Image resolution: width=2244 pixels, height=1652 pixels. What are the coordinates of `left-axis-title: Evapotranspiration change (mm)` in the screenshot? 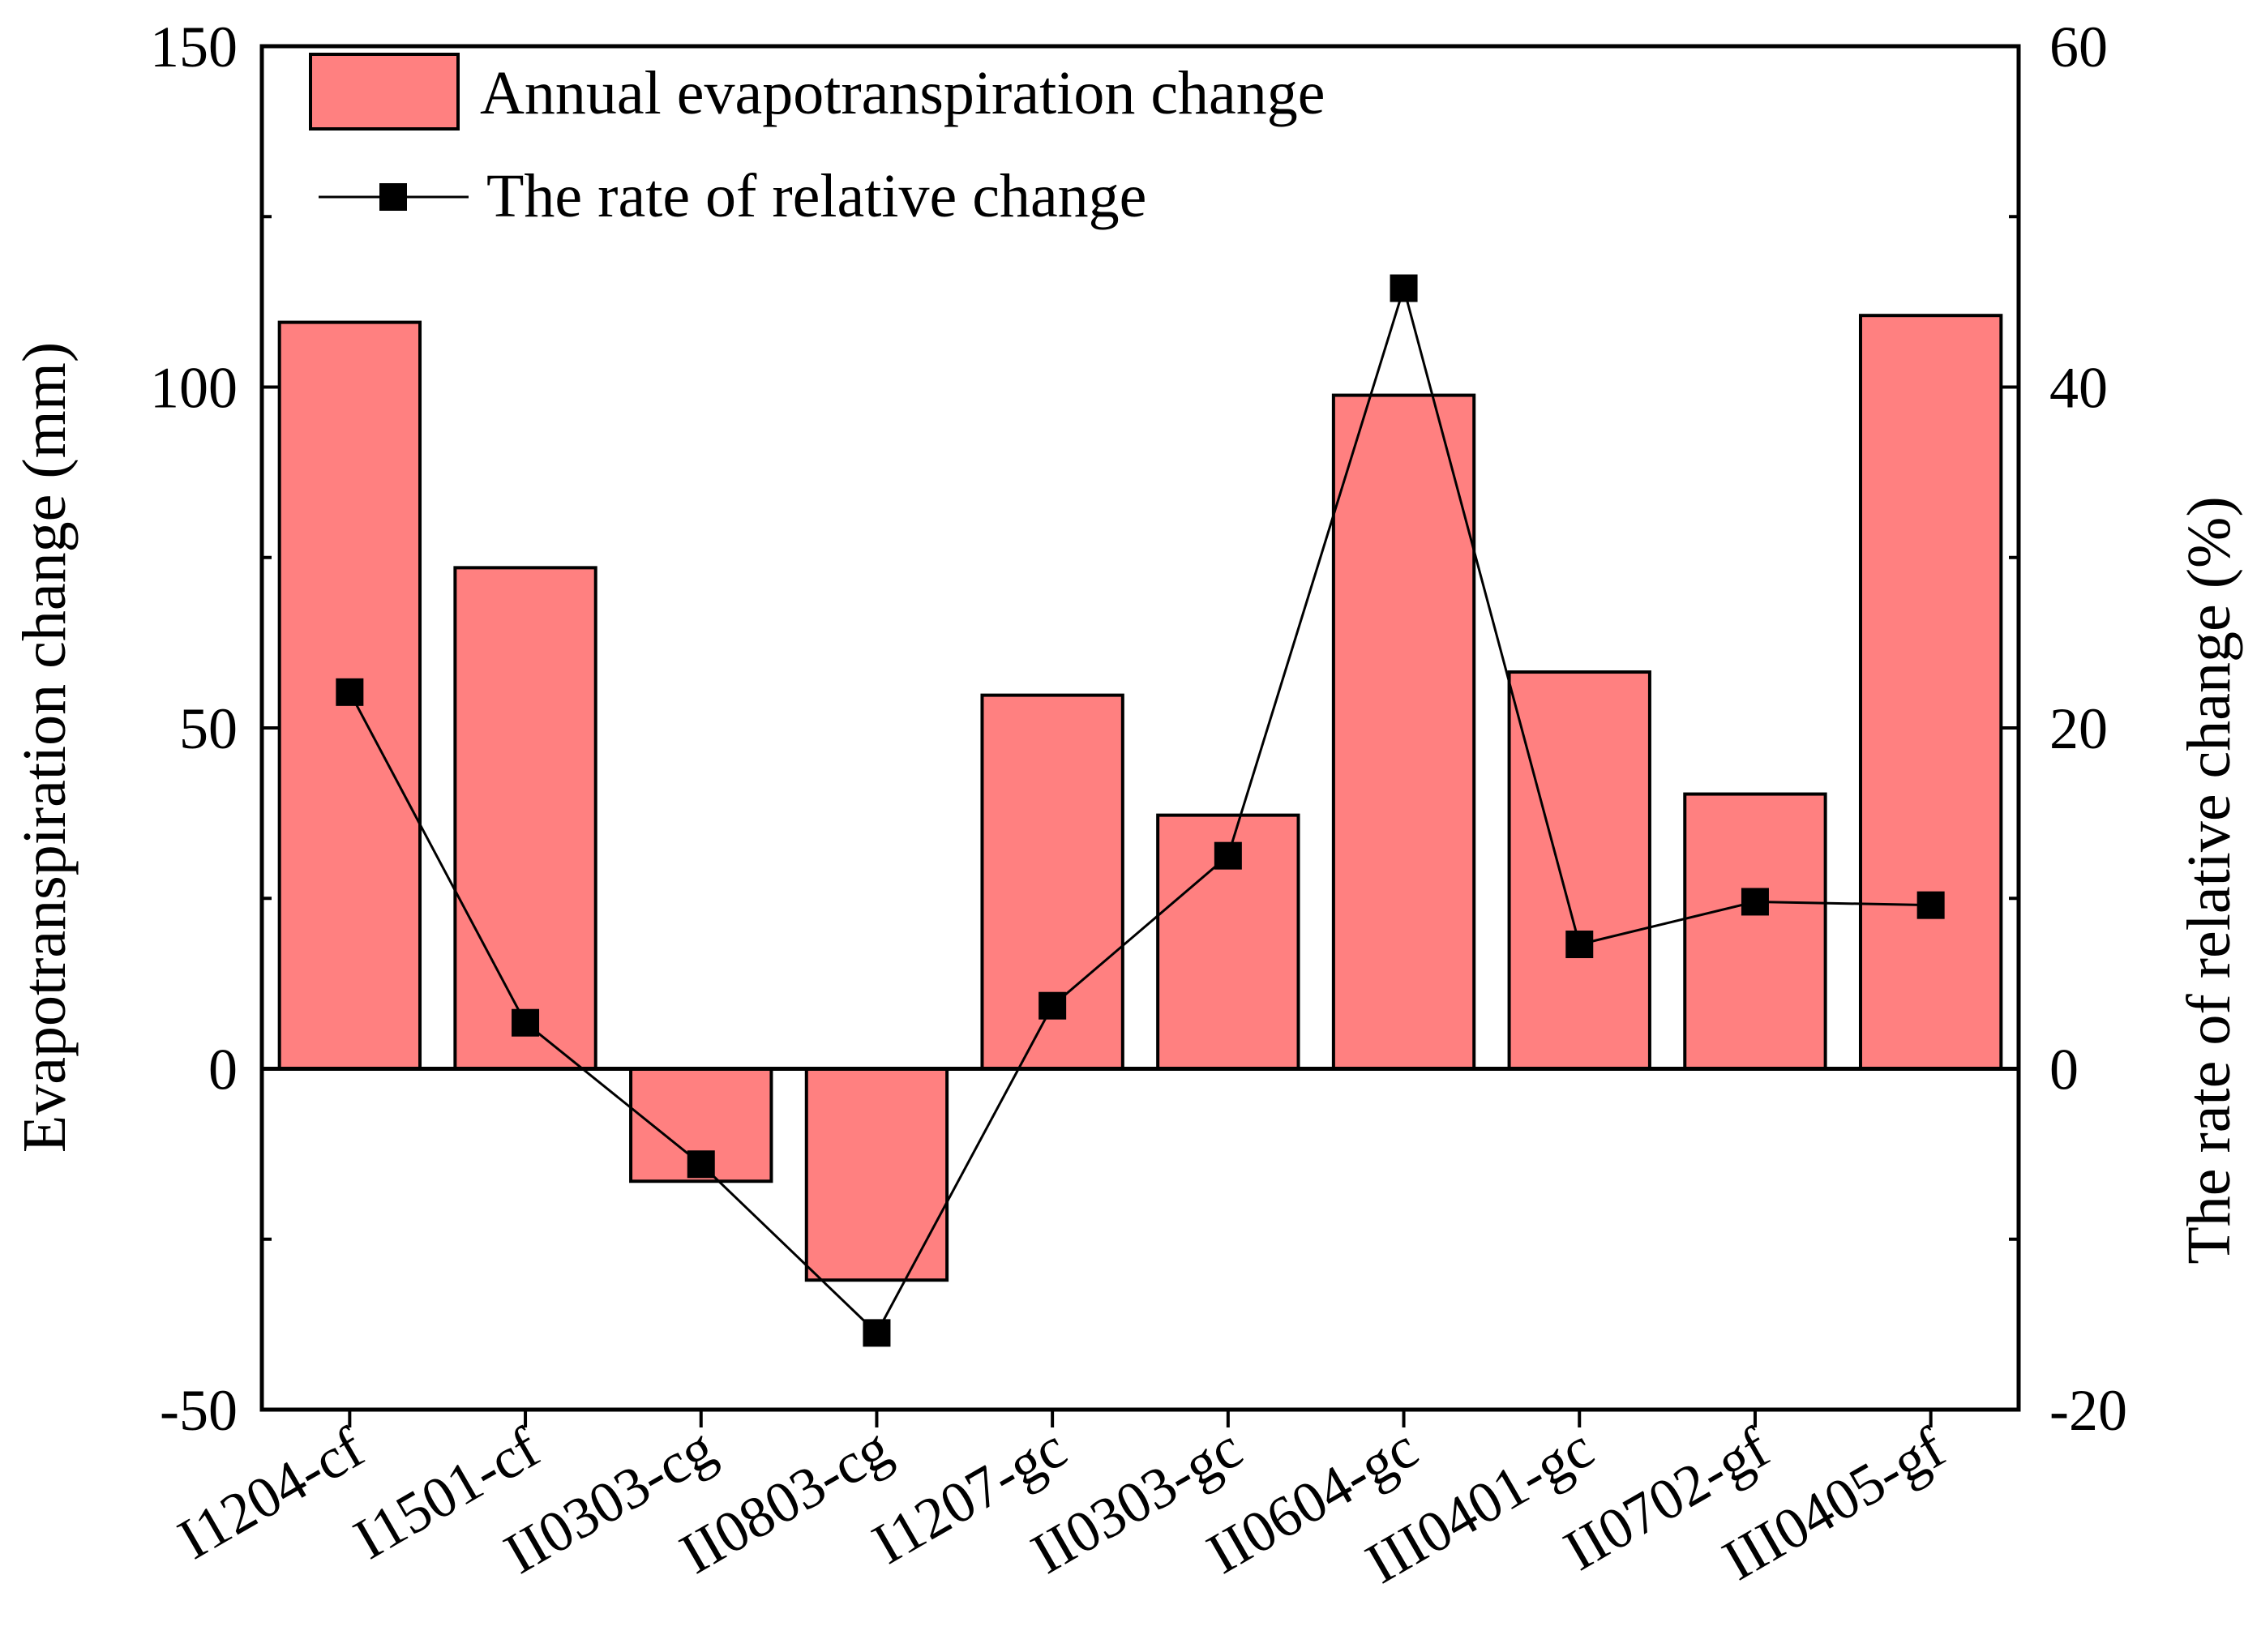 It's located at (45, 747).